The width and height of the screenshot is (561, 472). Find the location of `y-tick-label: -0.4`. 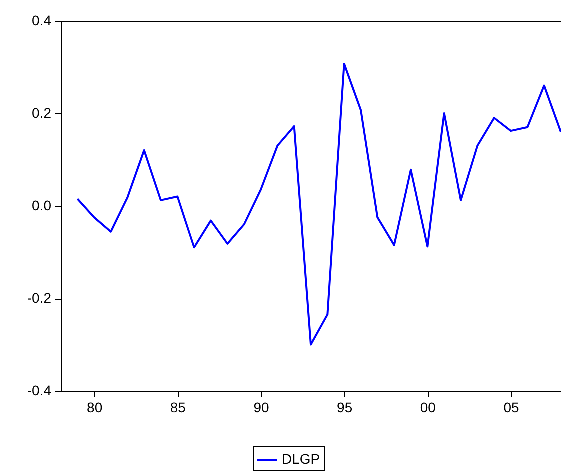

y-tick-label: -0.4 is located at coordinates (39, 390).